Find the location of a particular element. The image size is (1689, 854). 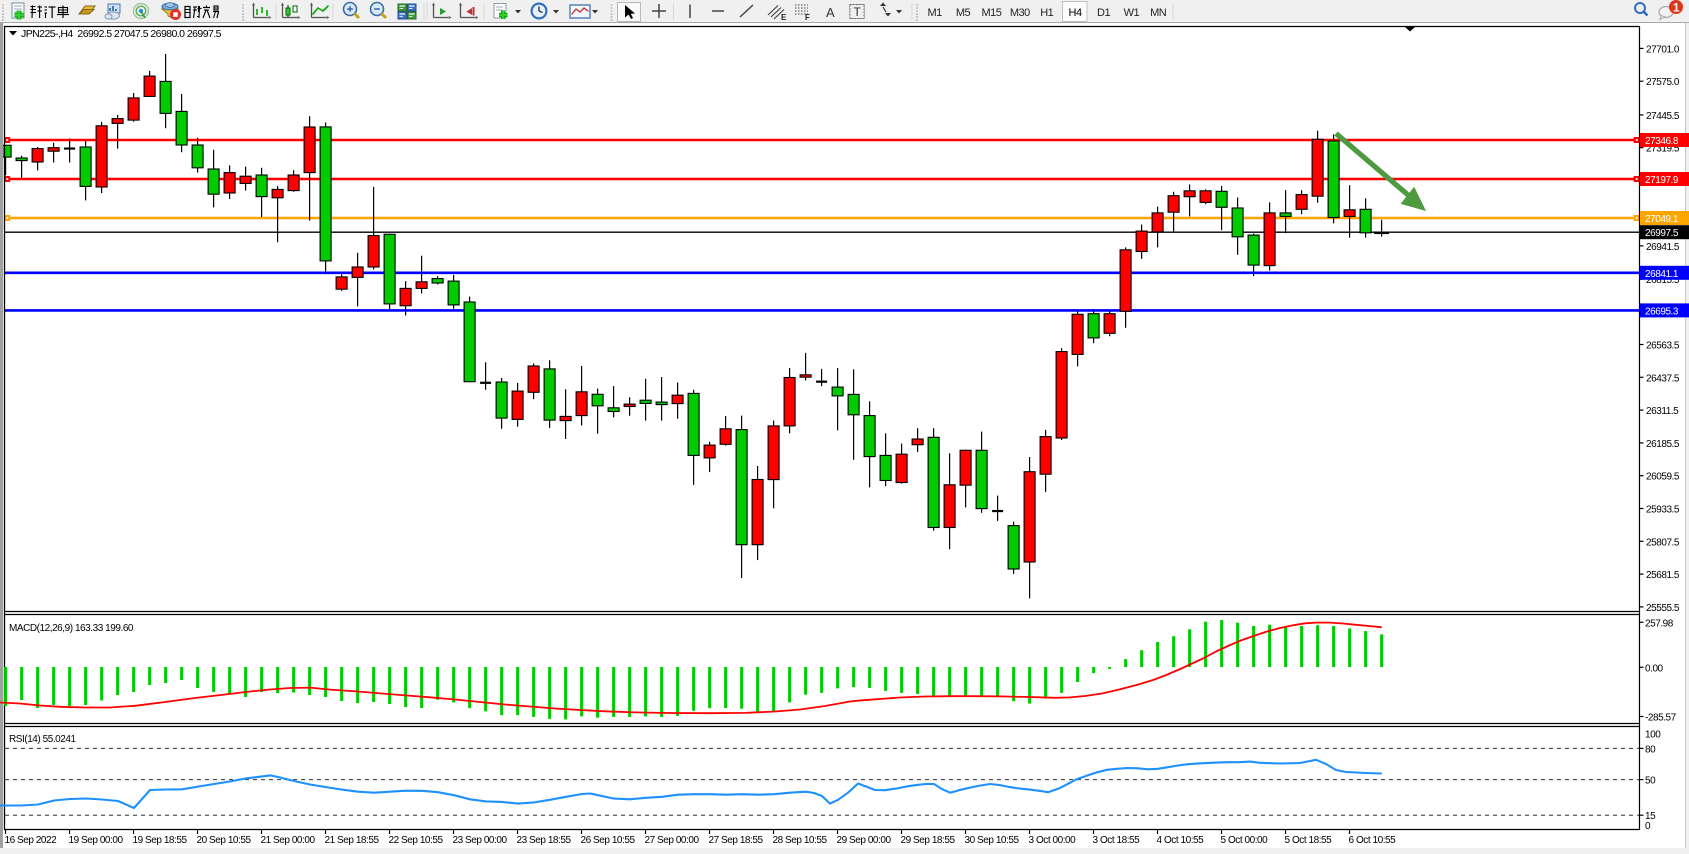

svg-text: 100 is located at coordinates (1653, 735).